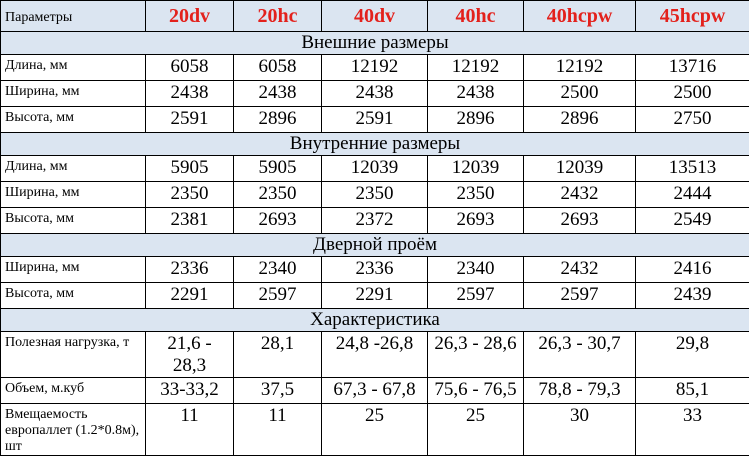 The width and height of the screenshot is (749, 456). Describe the element at coordinates (580, 391) in the screenshot. I see `cell-value: 78,8 - 79,3` at that location.